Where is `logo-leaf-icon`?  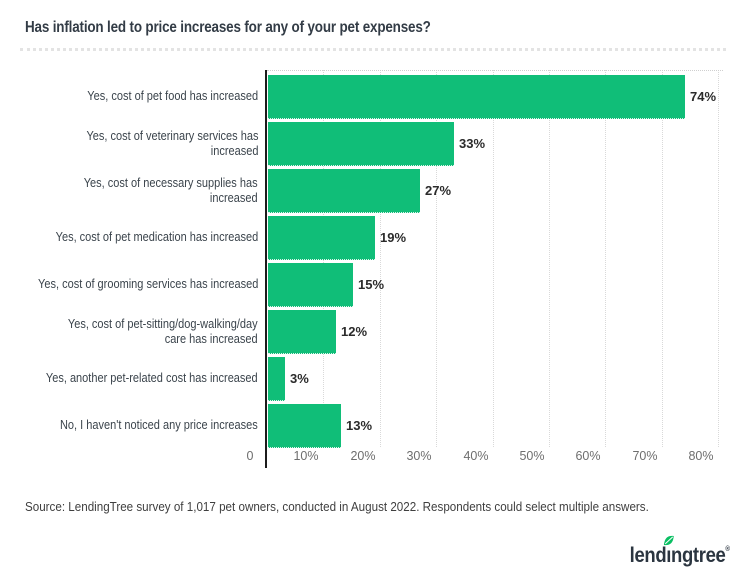 logo-leaf-icon is located at coordinates (668, 540).